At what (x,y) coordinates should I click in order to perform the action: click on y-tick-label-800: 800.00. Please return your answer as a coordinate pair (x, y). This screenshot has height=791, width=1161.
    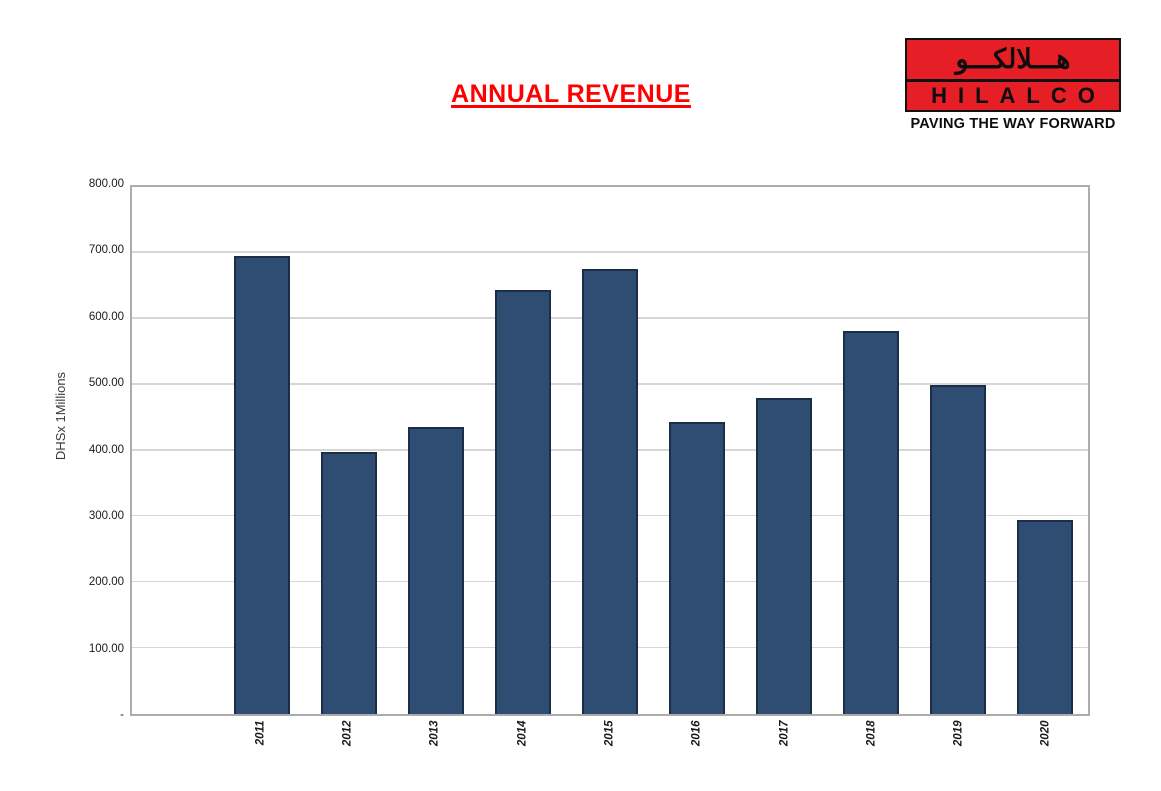
    Looking at the image, I should click on (106, 184).